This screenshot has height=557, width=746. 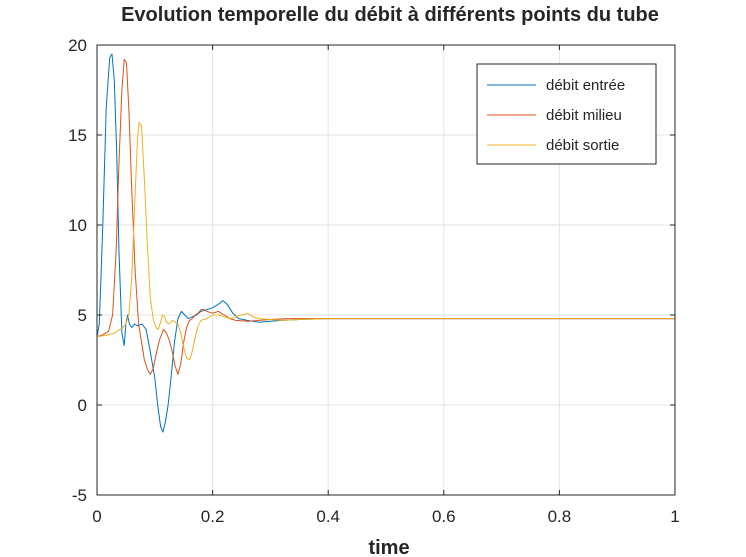 I want to click on x-axis-label: time, so click(x=388, y=547).